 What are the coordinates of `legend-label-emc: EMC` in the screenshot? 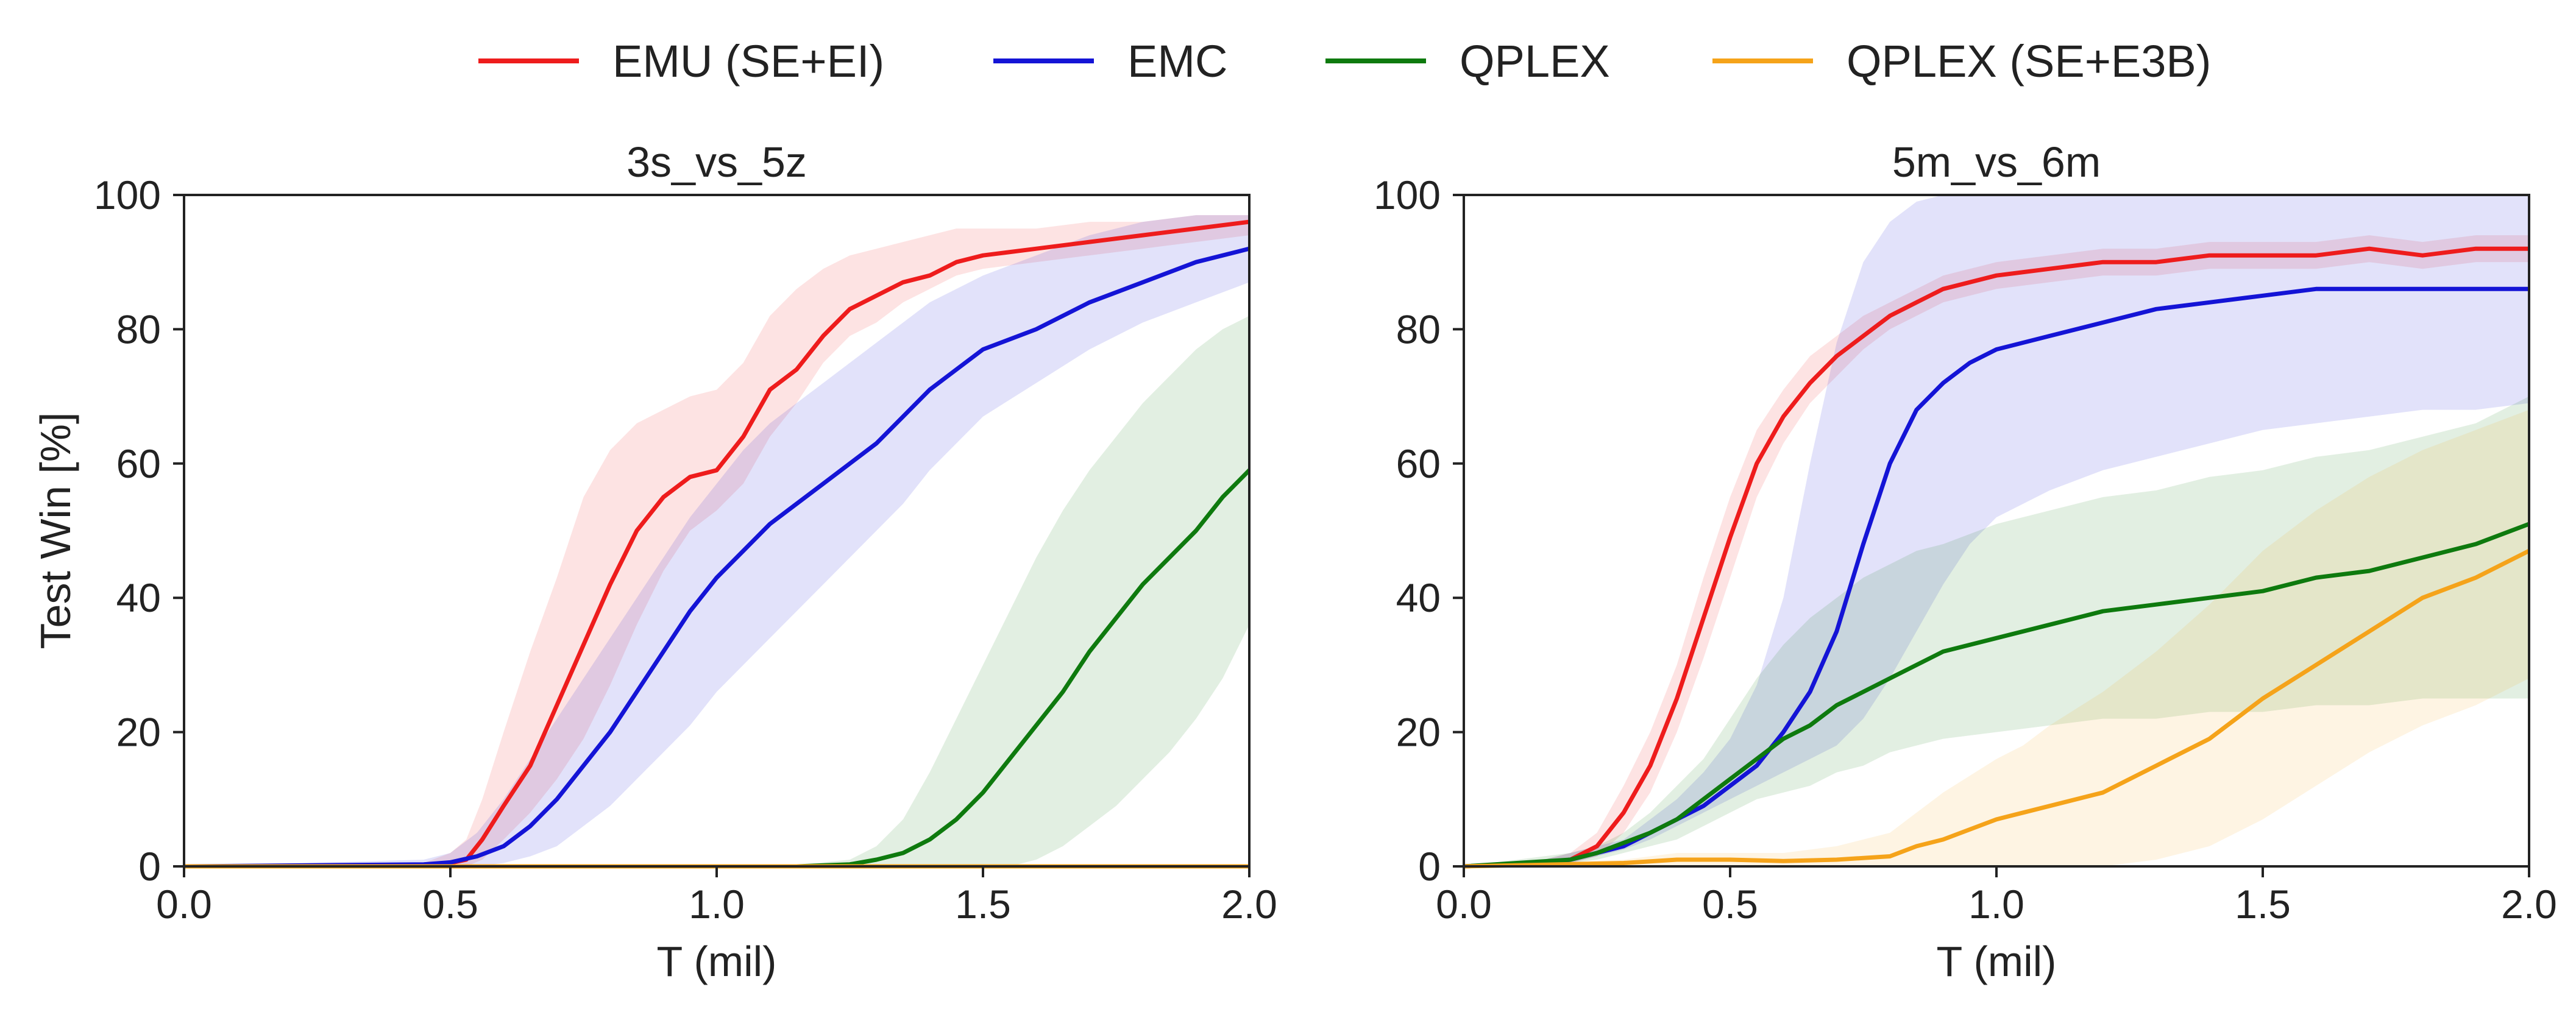 It's located at (1177, 61).